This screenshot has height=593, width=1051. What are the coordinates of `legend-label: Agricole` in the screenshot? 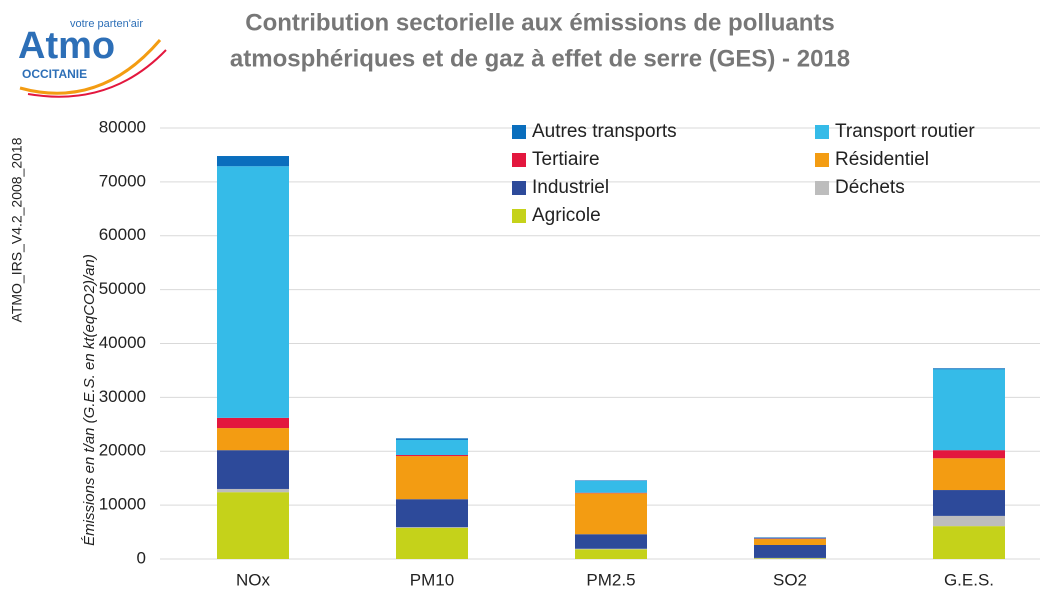 It's located at (566, 215).